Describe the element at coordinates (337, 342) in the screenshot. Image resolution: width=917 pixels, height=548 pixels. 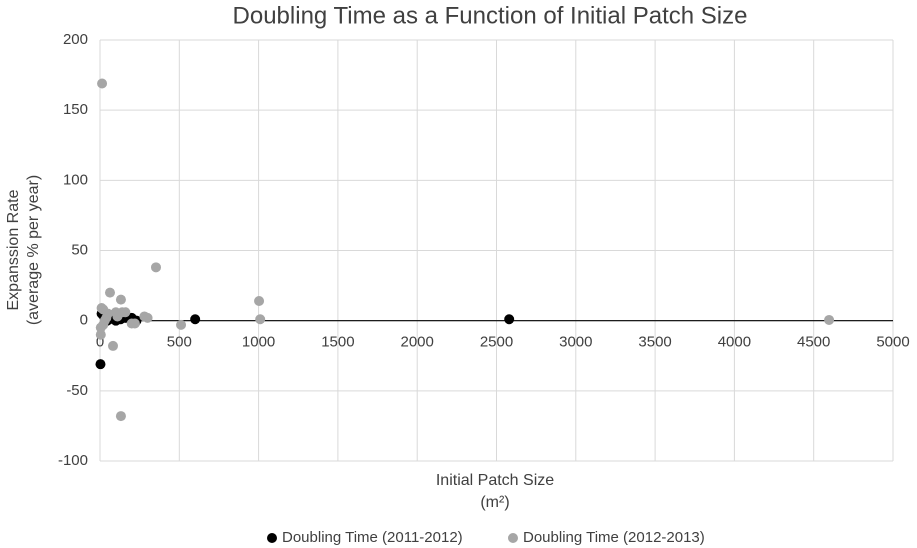
I see `x-tick-label: 1500` at that location.